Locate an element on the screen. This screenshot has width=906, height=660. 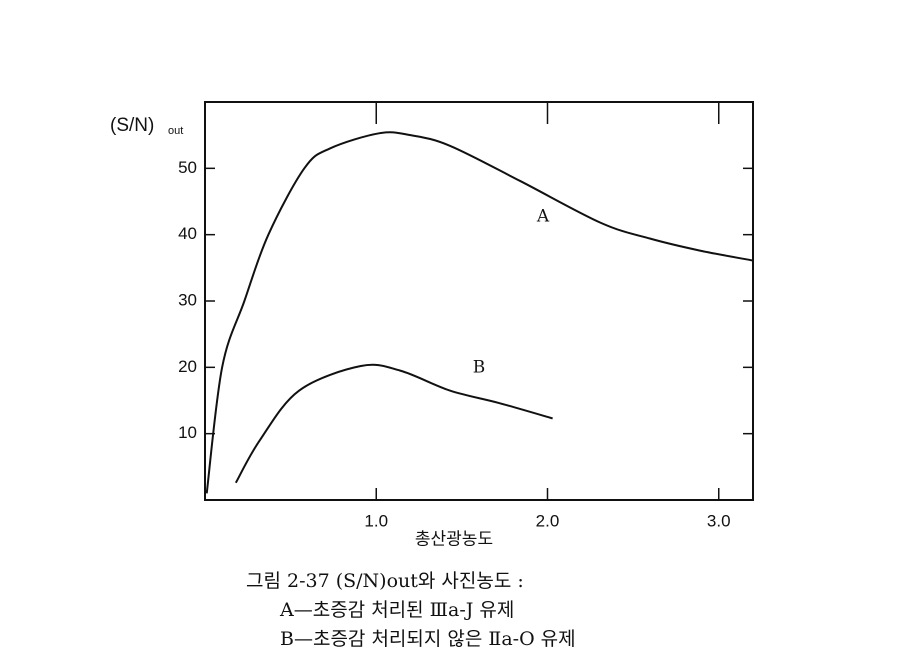
y-tick-label: 10 is located at coordinates (187, 432).